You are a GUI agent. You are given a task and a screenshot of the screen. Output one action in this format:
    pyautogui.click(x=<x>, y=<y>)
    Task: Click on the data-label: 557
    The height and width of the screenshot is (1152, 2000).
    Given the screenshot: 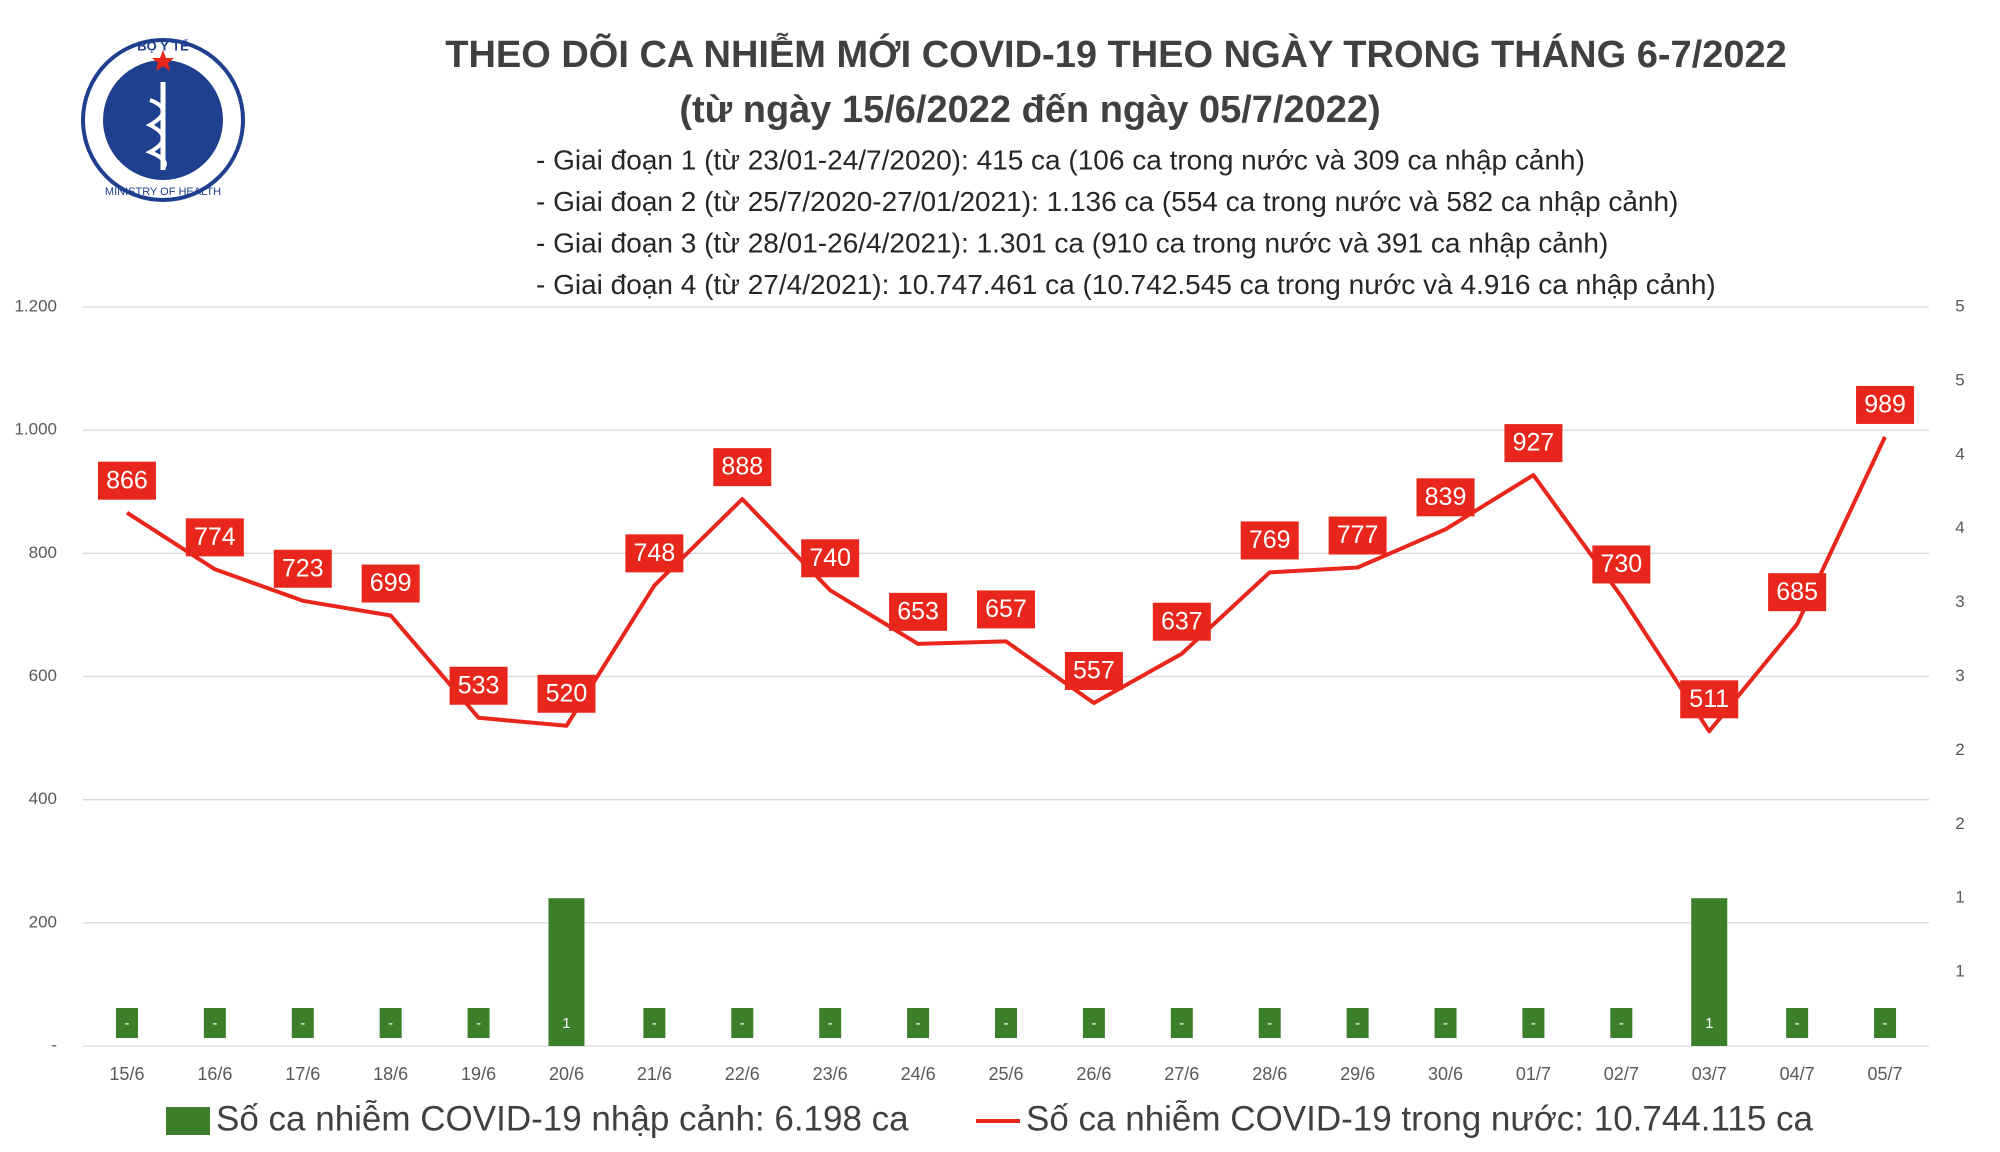 What is the action you would take?
    pyautogui.click(x=1094, y=671)
    